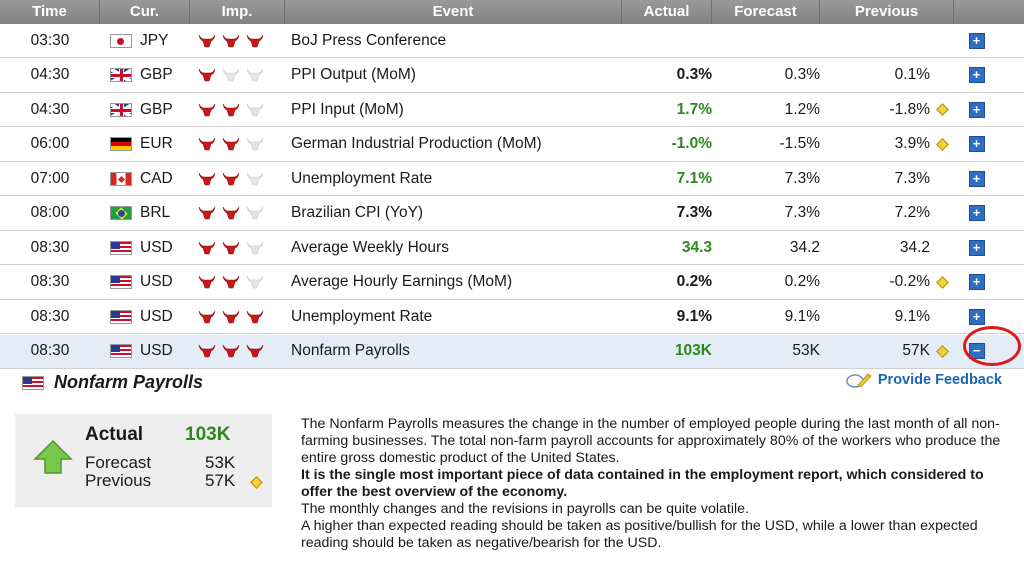 The image size is (1024, 573). Describe the element at coordinates (369, 40) in the screenshot. I see `row-event: BoJ Press Conference` at that location.